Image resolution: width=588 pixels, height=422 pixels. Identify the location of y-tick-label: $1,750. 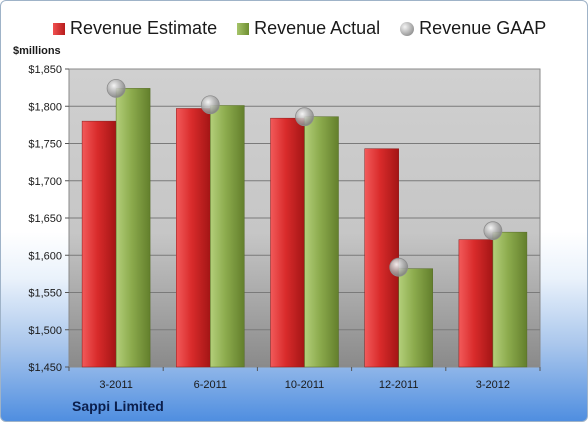
(45, 145).